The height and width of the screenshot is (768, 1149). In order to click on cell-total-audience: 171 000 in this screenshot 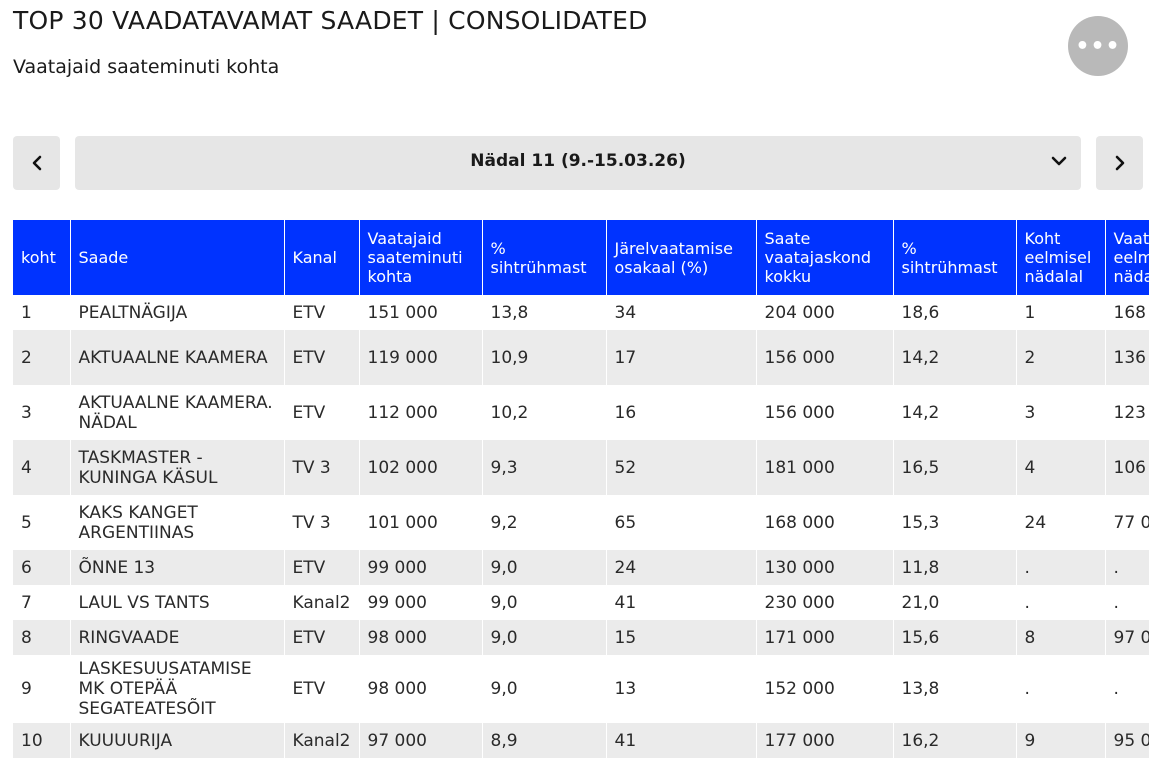, I will do `click(825, 637)`.